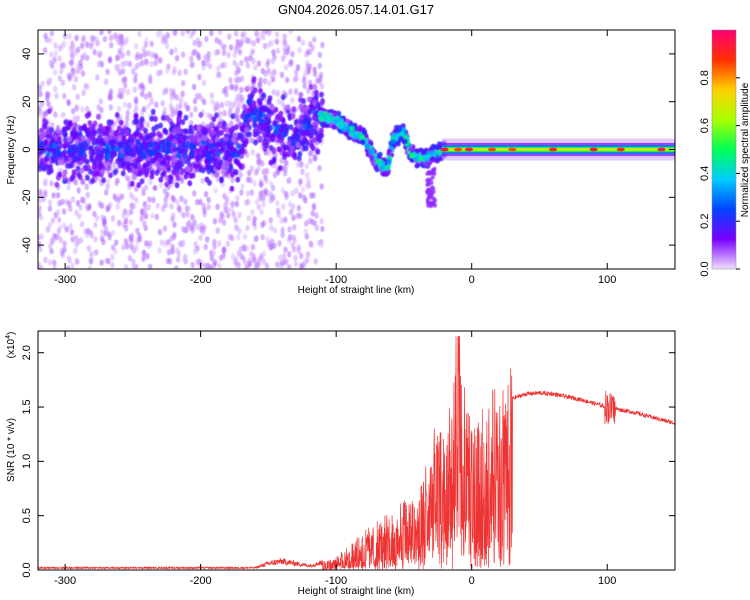 This screenshot has width=750, height=600. I want to click on y-tick-label: -40, so click(27, 245).